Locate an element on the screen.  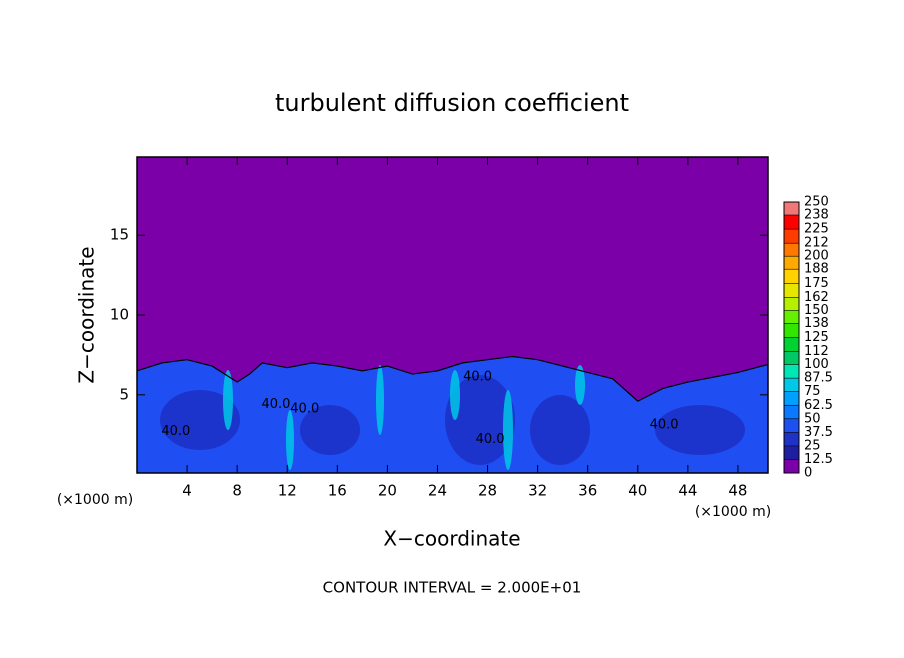
x-tick-label: 20 is located at coordinates (387, 491).